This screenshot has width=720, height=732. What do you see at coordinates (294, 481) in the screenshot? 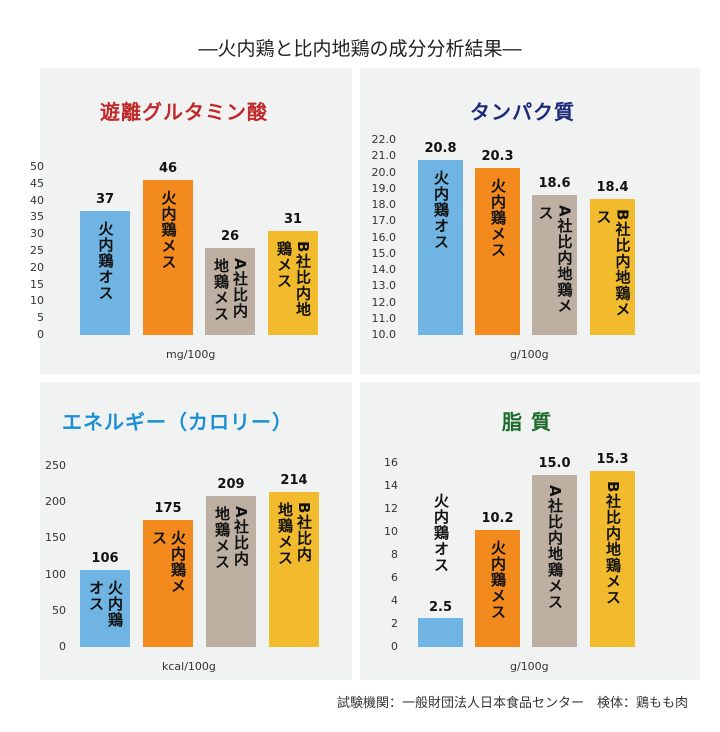
I see `value-label: 214` at bounding box center [294, 481].